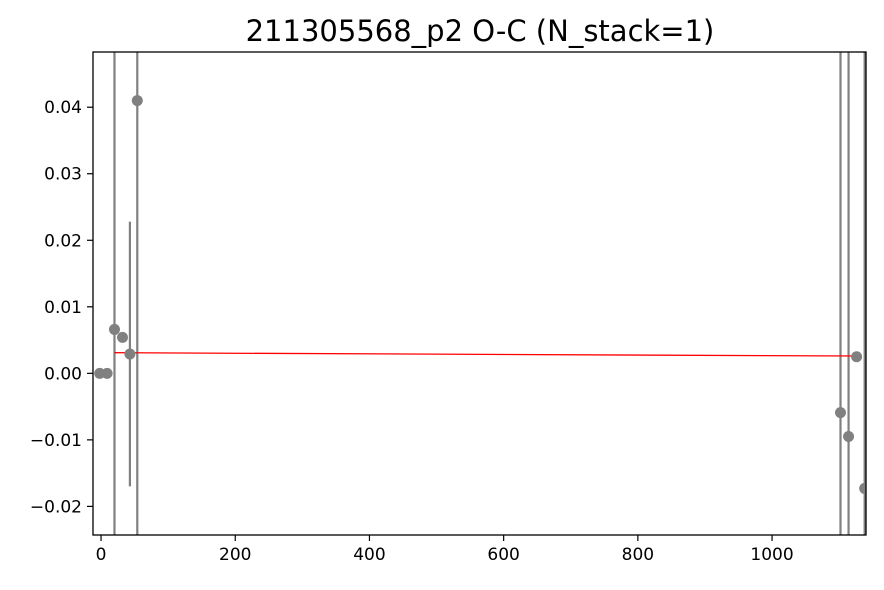 The width and height of the screenshot is (884, 590). Describe the element at coordinates (369, 555) in the screenshot. I see `x-tick-label: 400` at that location.